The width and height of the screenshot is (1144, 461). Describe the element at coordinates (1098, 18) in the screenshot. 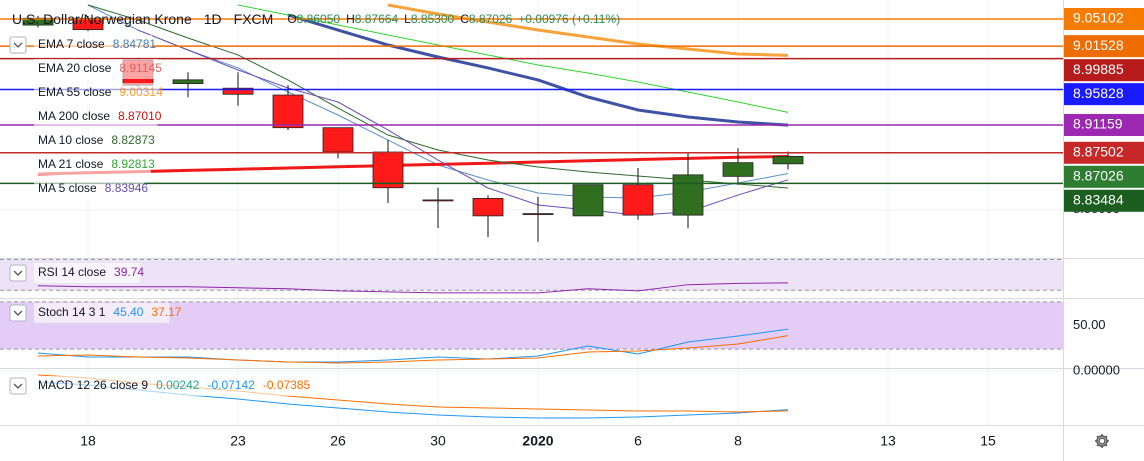

I see `price-badge-label: 9.05102` at that location.